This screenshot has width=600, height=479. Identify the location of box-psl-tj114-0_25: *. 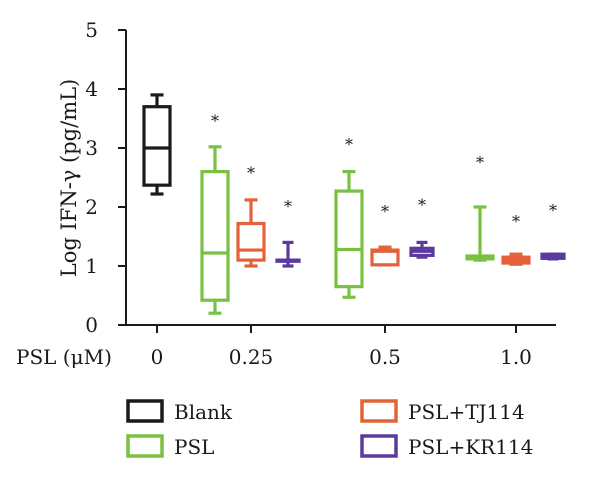
(251, 215).